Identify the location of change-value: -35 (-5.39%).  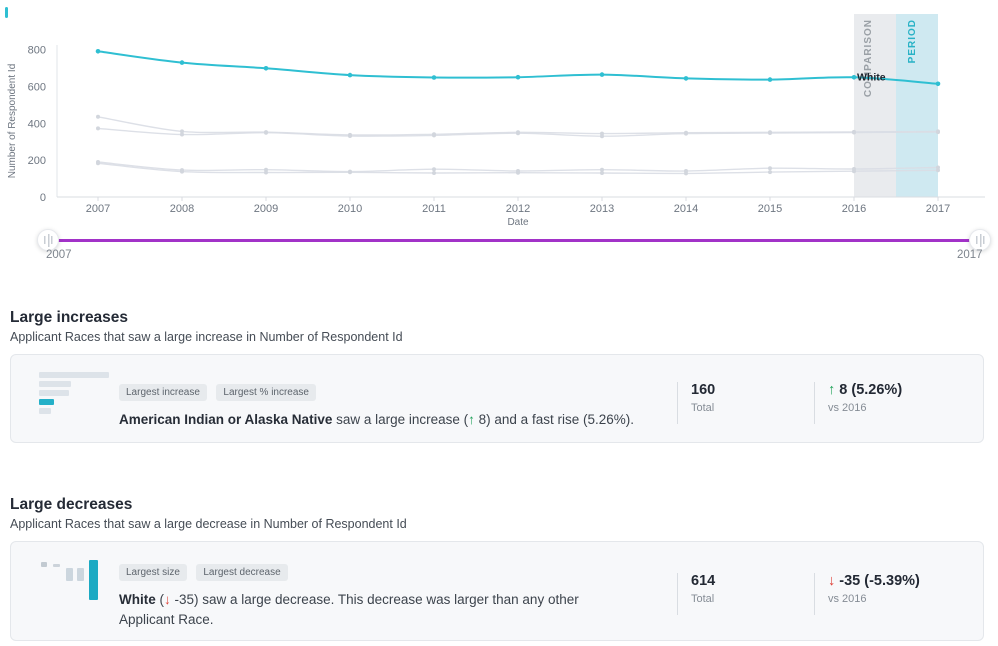
(879, 581).